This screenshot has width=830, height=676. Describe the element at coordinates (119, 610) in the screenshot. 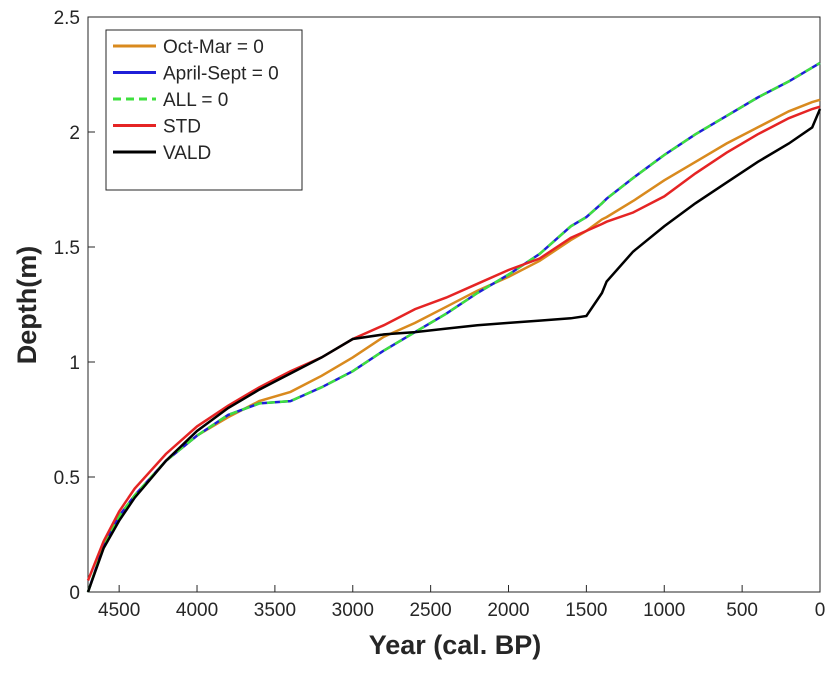

I see `x-tick-label: 4500` at that location.